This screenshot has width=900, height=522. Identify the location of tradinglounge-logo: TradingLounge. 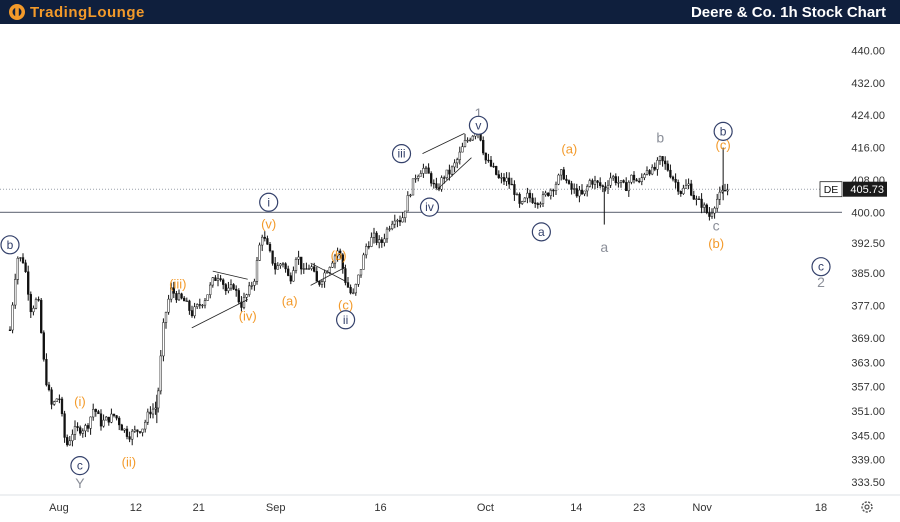
(76, 12).